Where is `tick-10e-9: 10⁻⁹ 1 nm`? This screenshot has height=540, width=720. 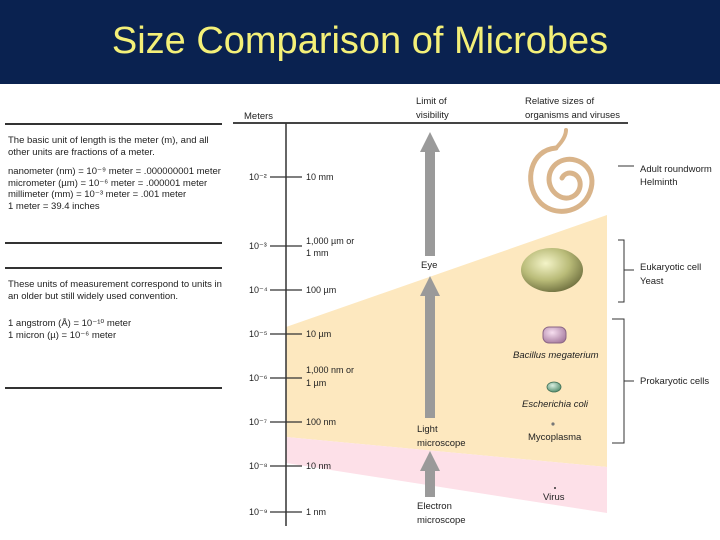 tick-10e-9: 10⁻⁹ 1 nm is located at coordinates (287, 512).